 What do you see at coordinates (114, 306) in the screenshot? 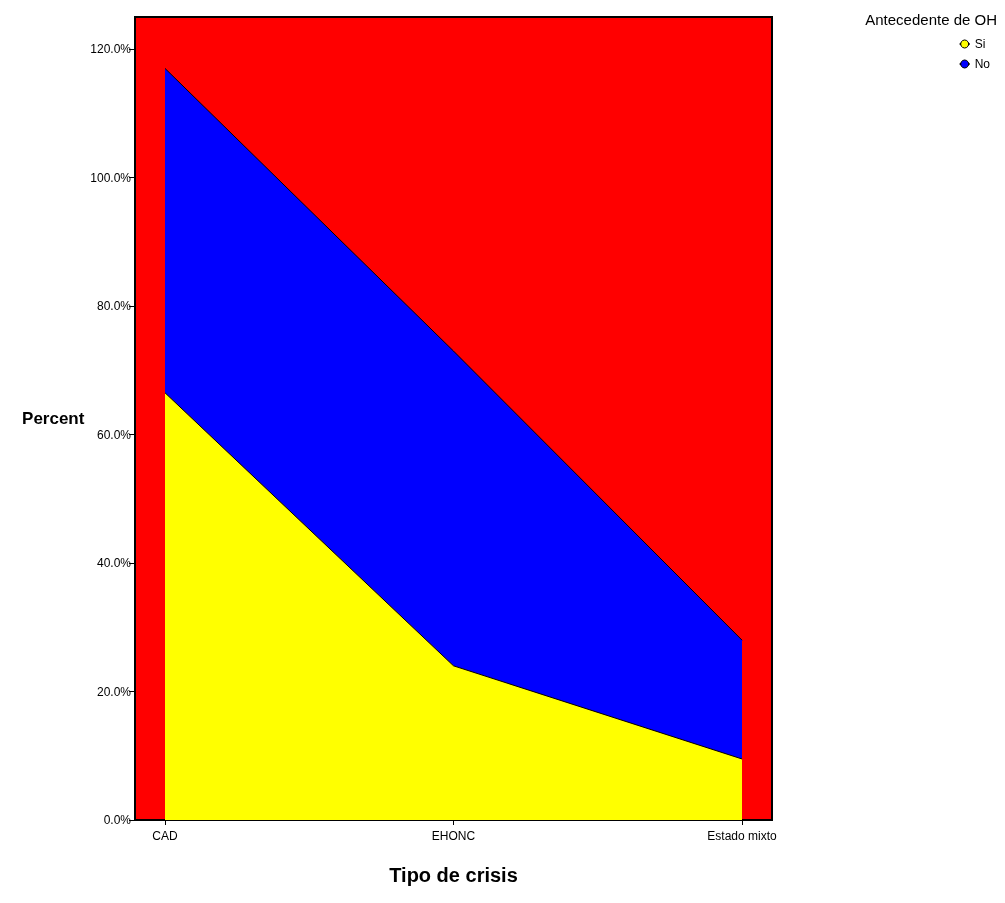
I see `y-tick-label: 80.0%` at bounding box center [114, 306].